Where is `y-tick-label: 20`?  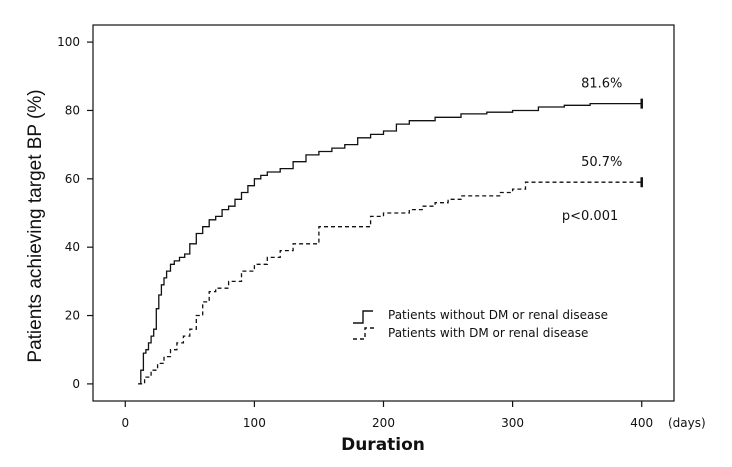
y-tick-label: 20 is located at coordinates (72, 316).